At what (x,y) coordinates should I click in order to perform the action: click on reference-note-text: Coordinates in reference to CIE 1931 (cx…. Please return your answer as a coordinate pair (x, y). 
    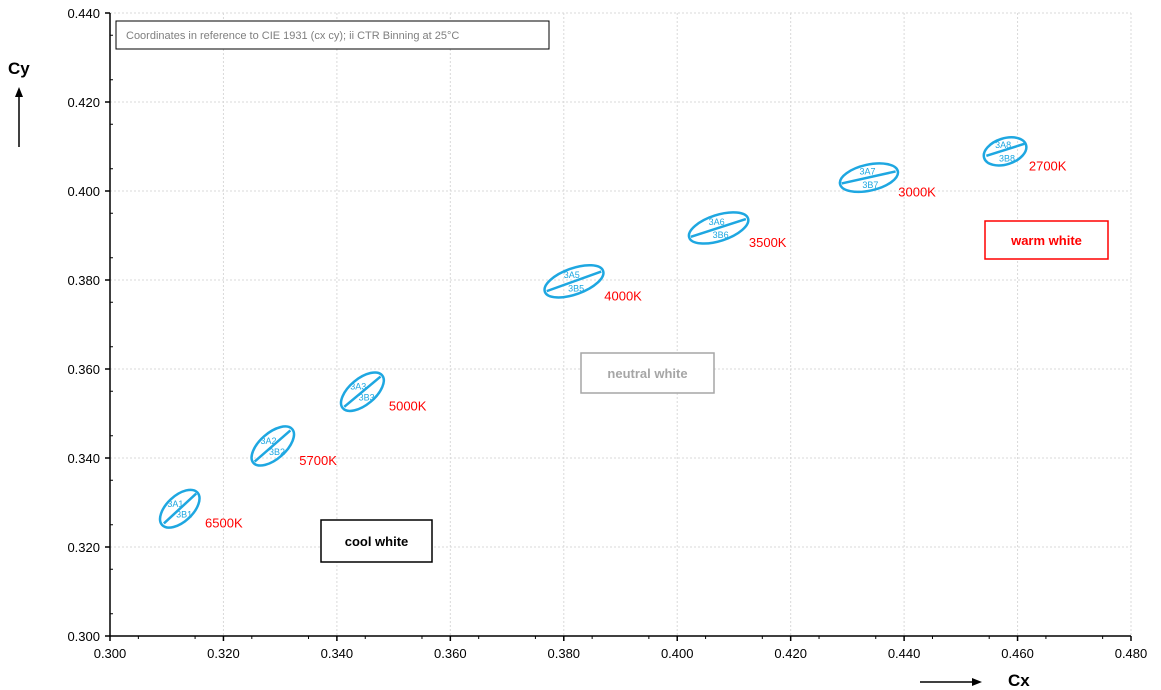
    Looking at the image, I should click on (292, 36).